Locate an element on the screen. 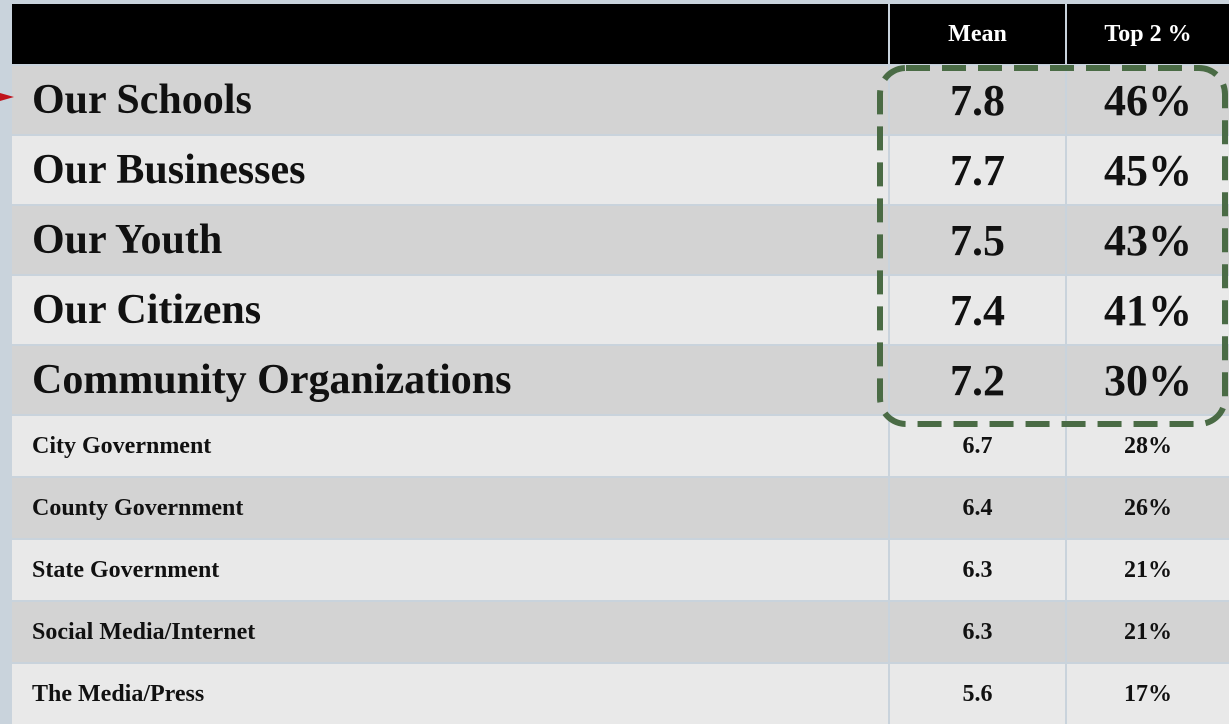 The height and width of the screenshot is (724, 1229). header-top: Top 2 % is located at coordinates (1148, 34).